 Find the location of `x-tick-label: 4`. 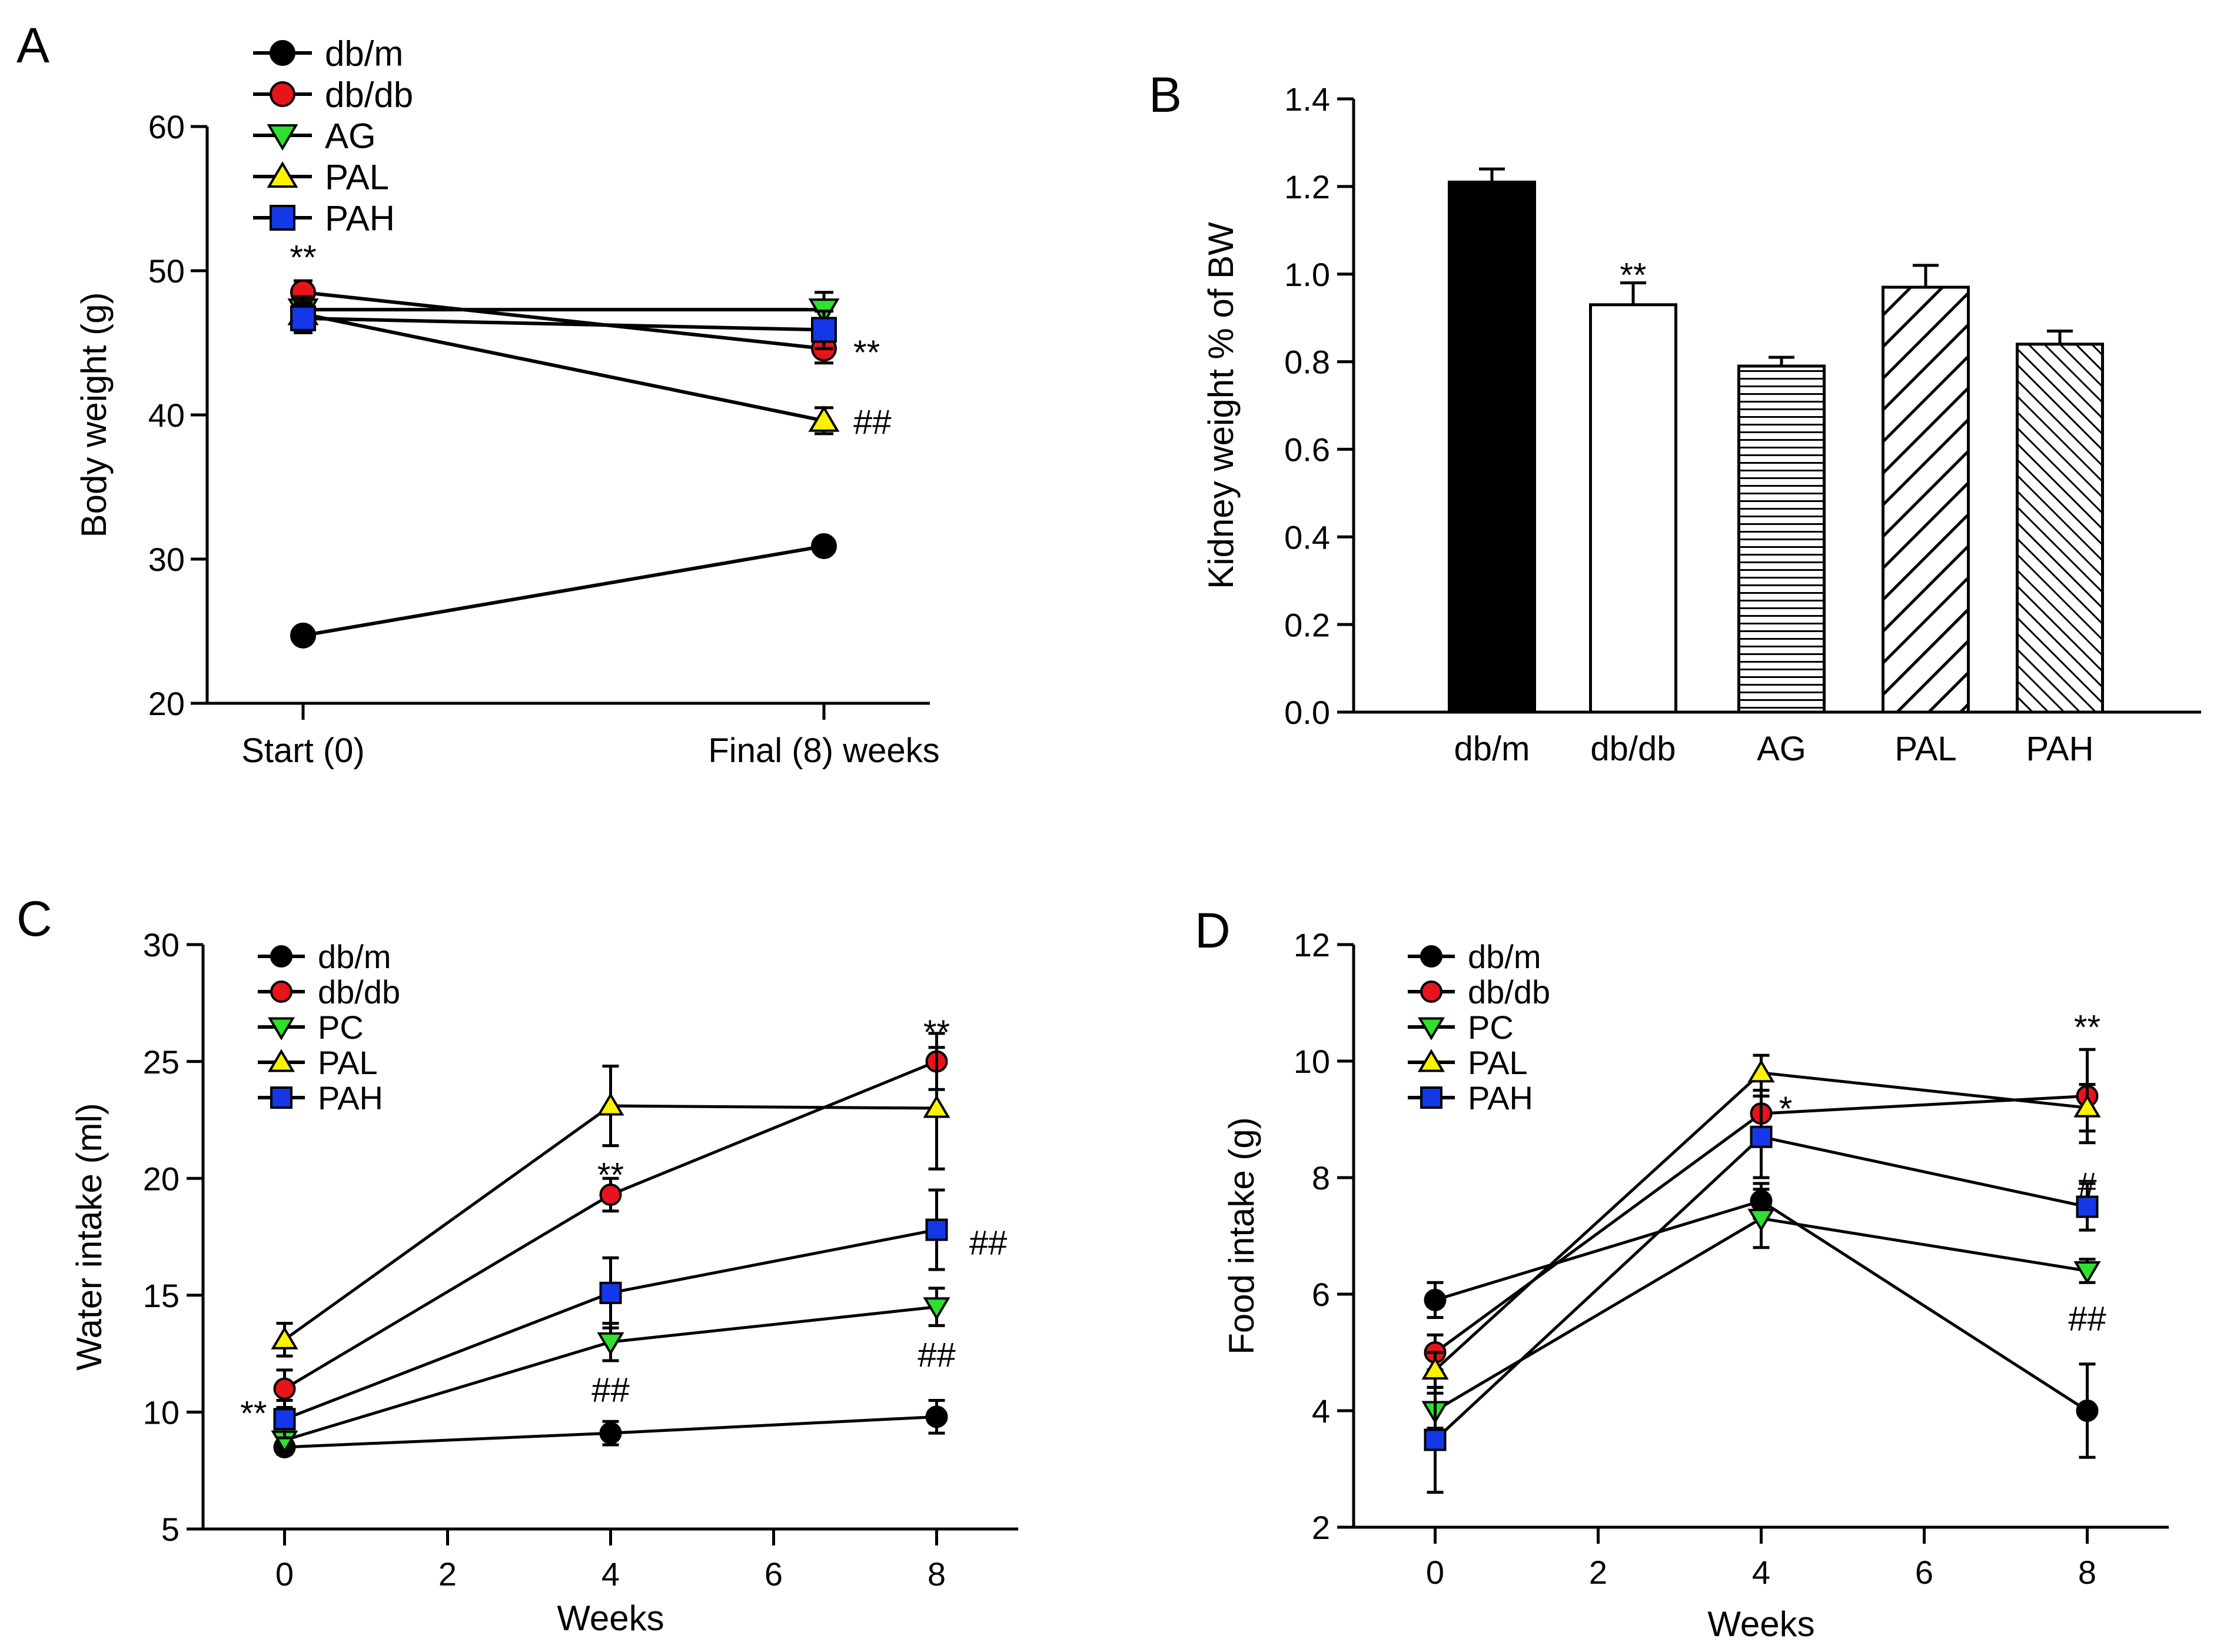

x-tick-label: 4 is located at coordinates (610, 1574).